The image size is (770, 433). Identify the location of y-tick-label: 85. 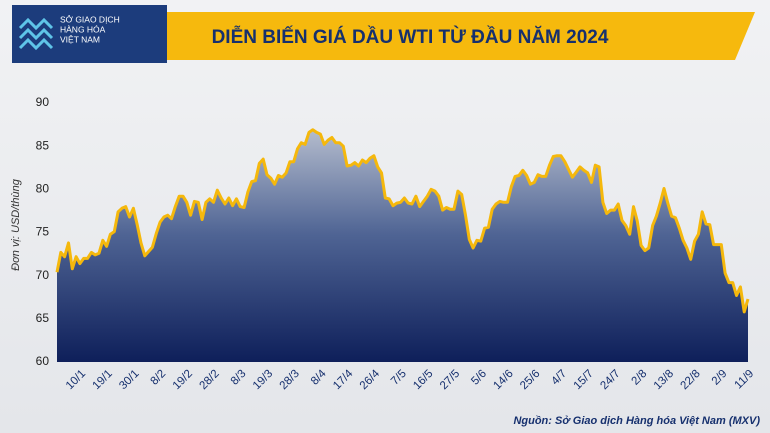
(43, 145).